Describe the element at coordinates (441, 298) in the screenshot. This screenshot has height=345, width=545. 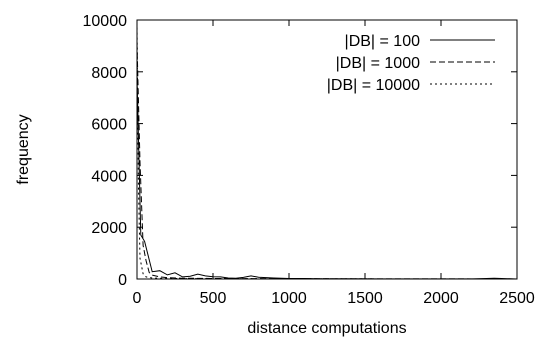
I see `x-tick-label: 2000` at that location.